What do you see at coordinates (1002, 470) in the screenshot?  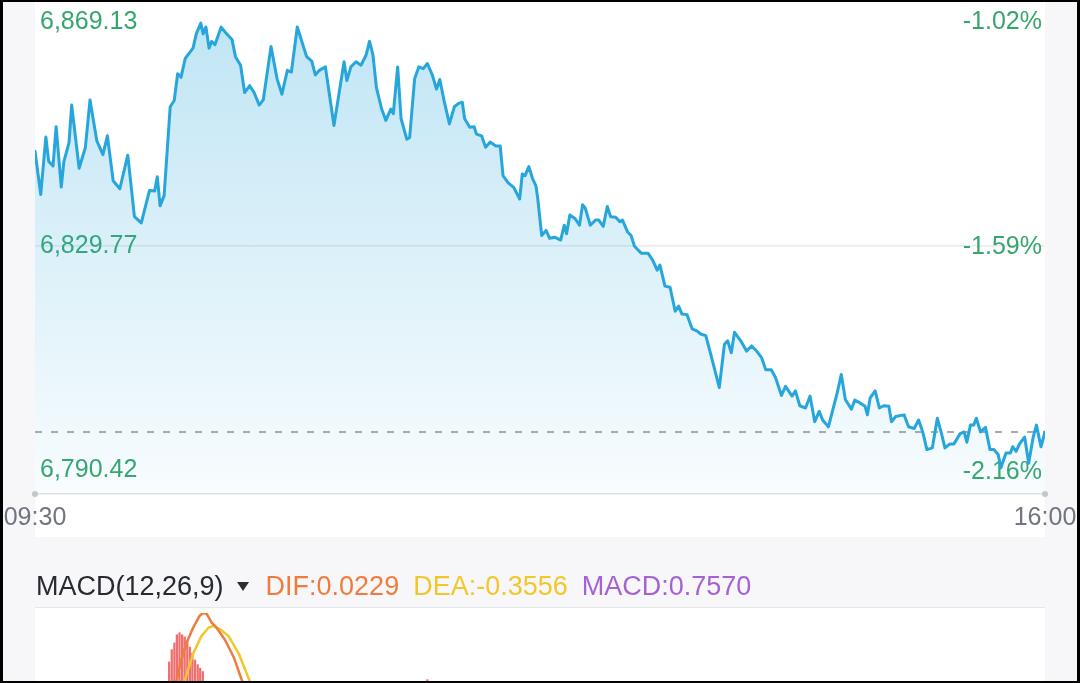 I see `y2-tick-label: -2.16%` at bounding box center [1002, 470].